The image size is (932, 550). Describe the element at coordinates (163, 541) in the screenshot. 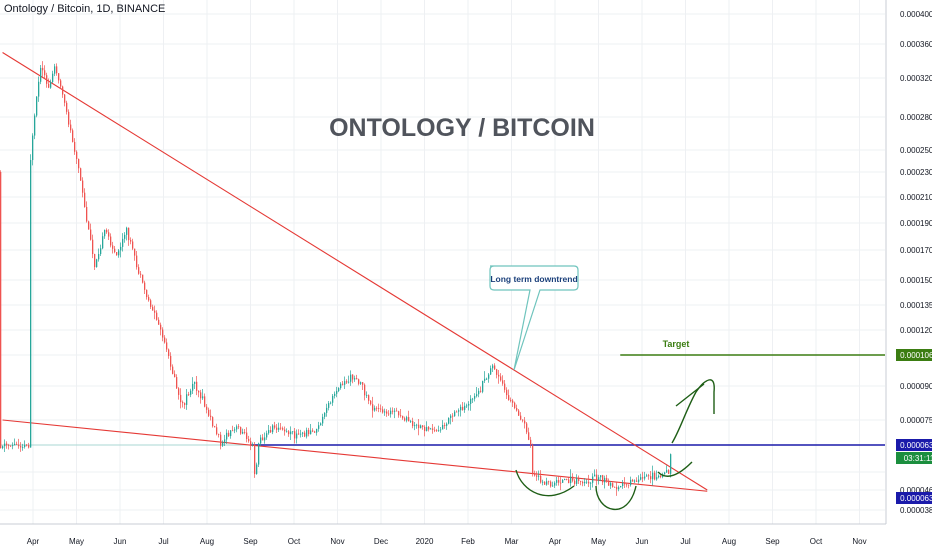

I see `time-tick-label: Jul` at that location.